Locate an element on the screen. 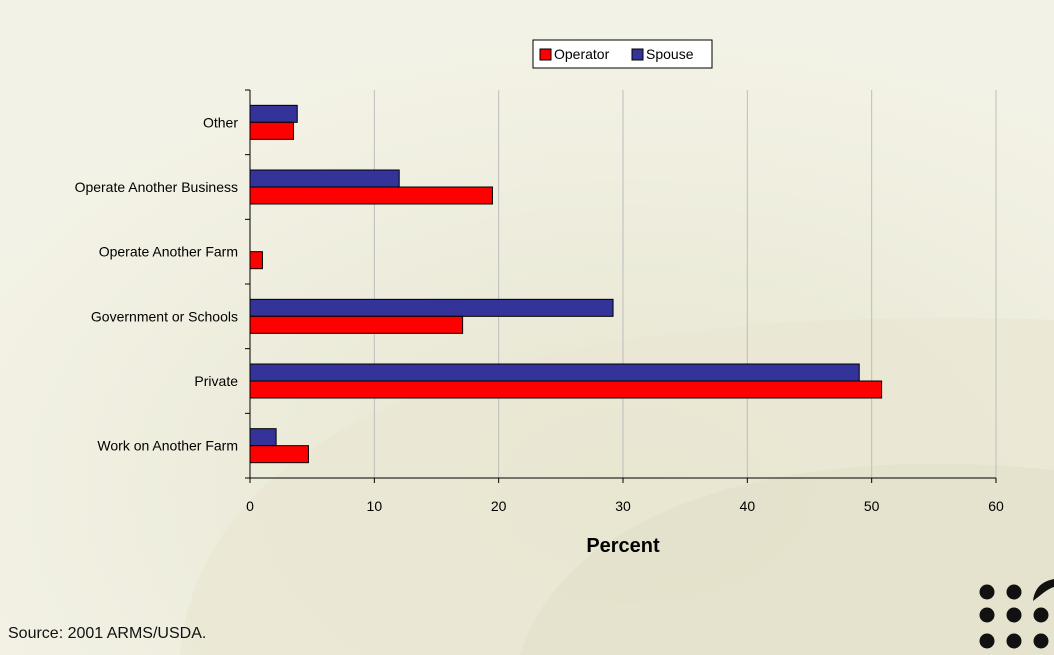  legend-box is located at coordinates (622, 54).